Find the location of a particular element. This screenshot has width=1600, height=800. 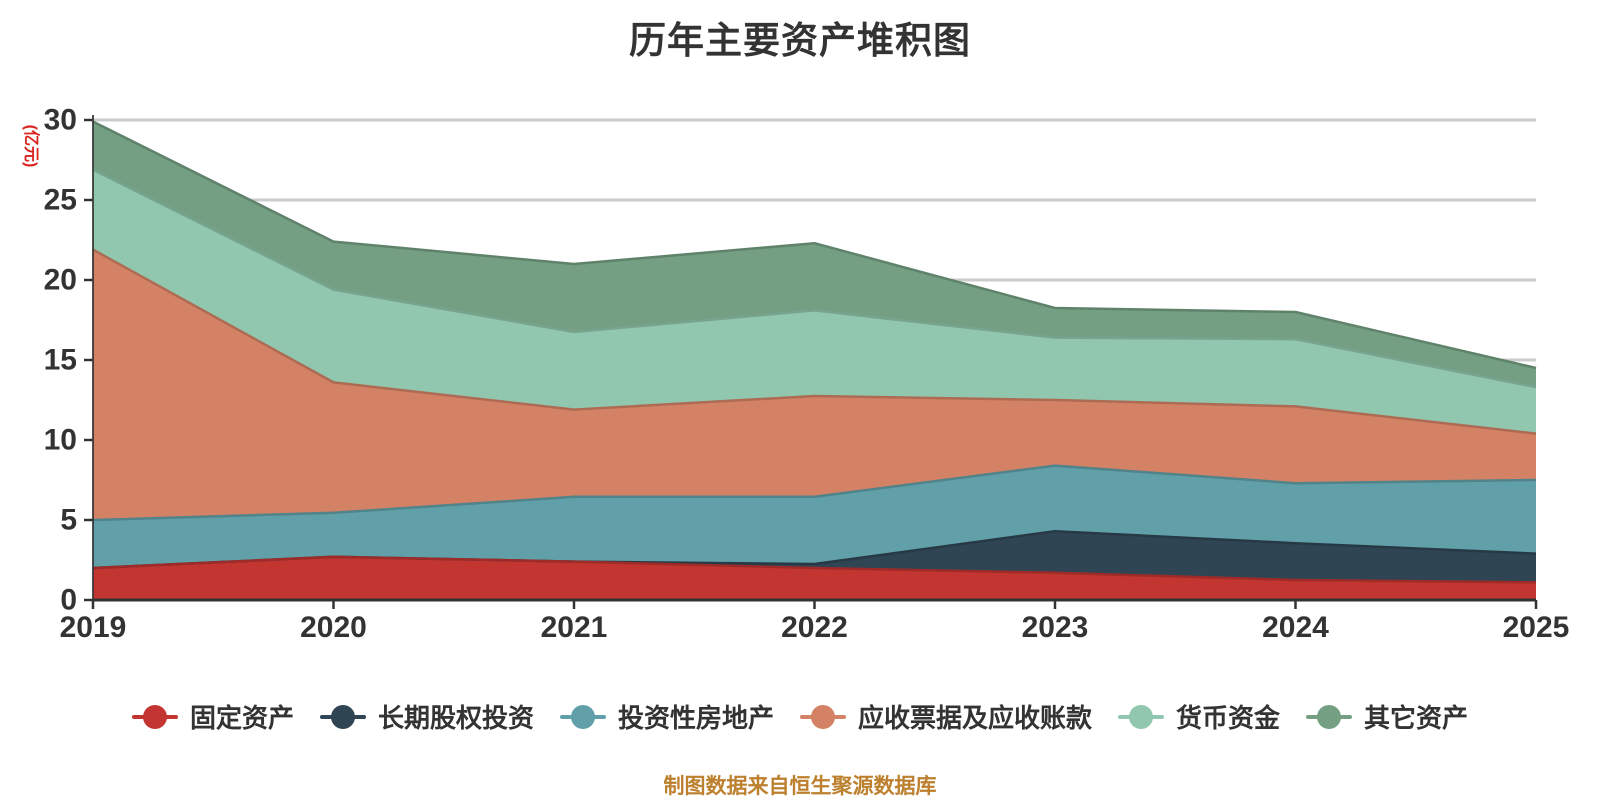

legend-item-fixed-assets: 固定资产 is located at coordinates (212, 716).